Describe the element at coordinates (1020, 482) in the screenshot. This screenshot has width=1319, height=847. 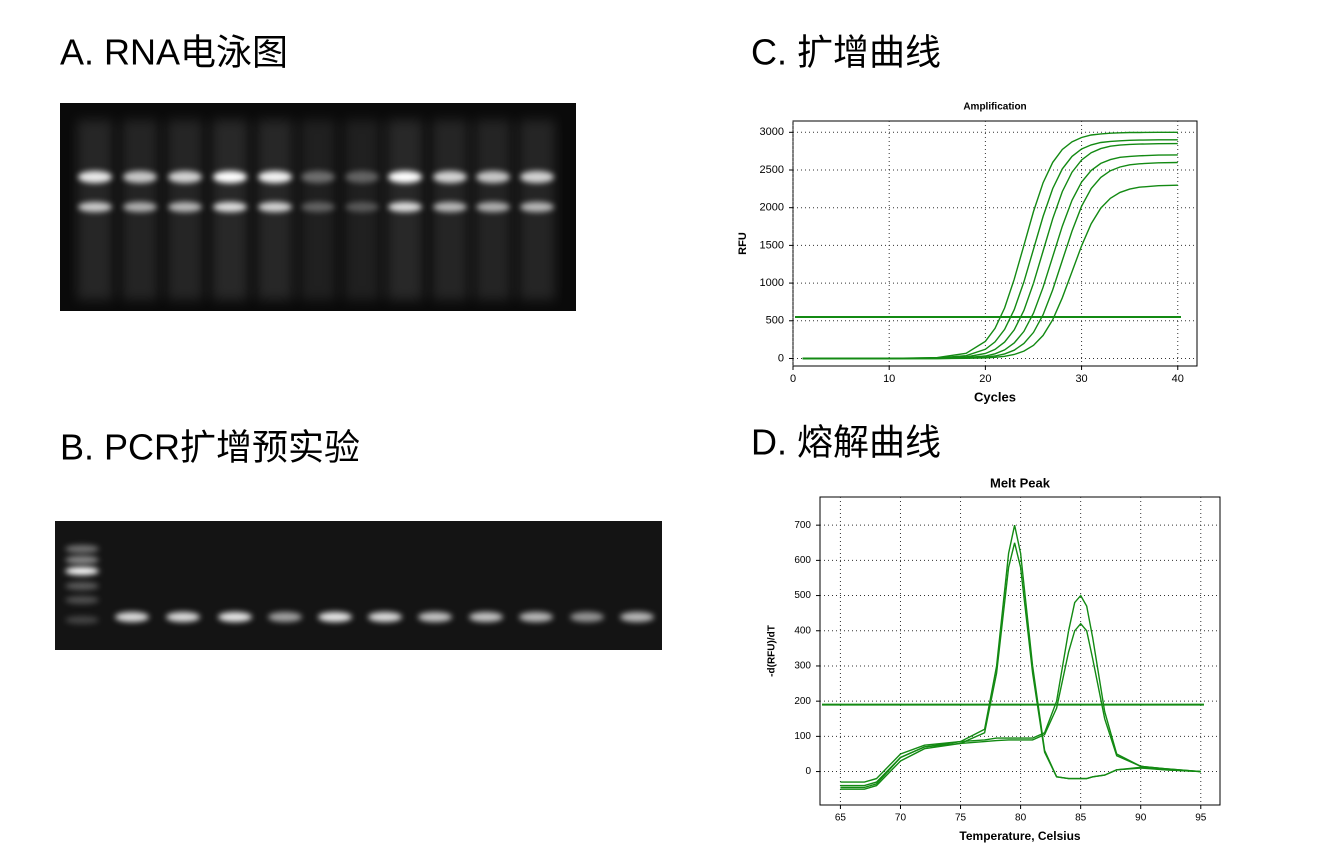
I see `chart-title: Melt Peak` at that location.